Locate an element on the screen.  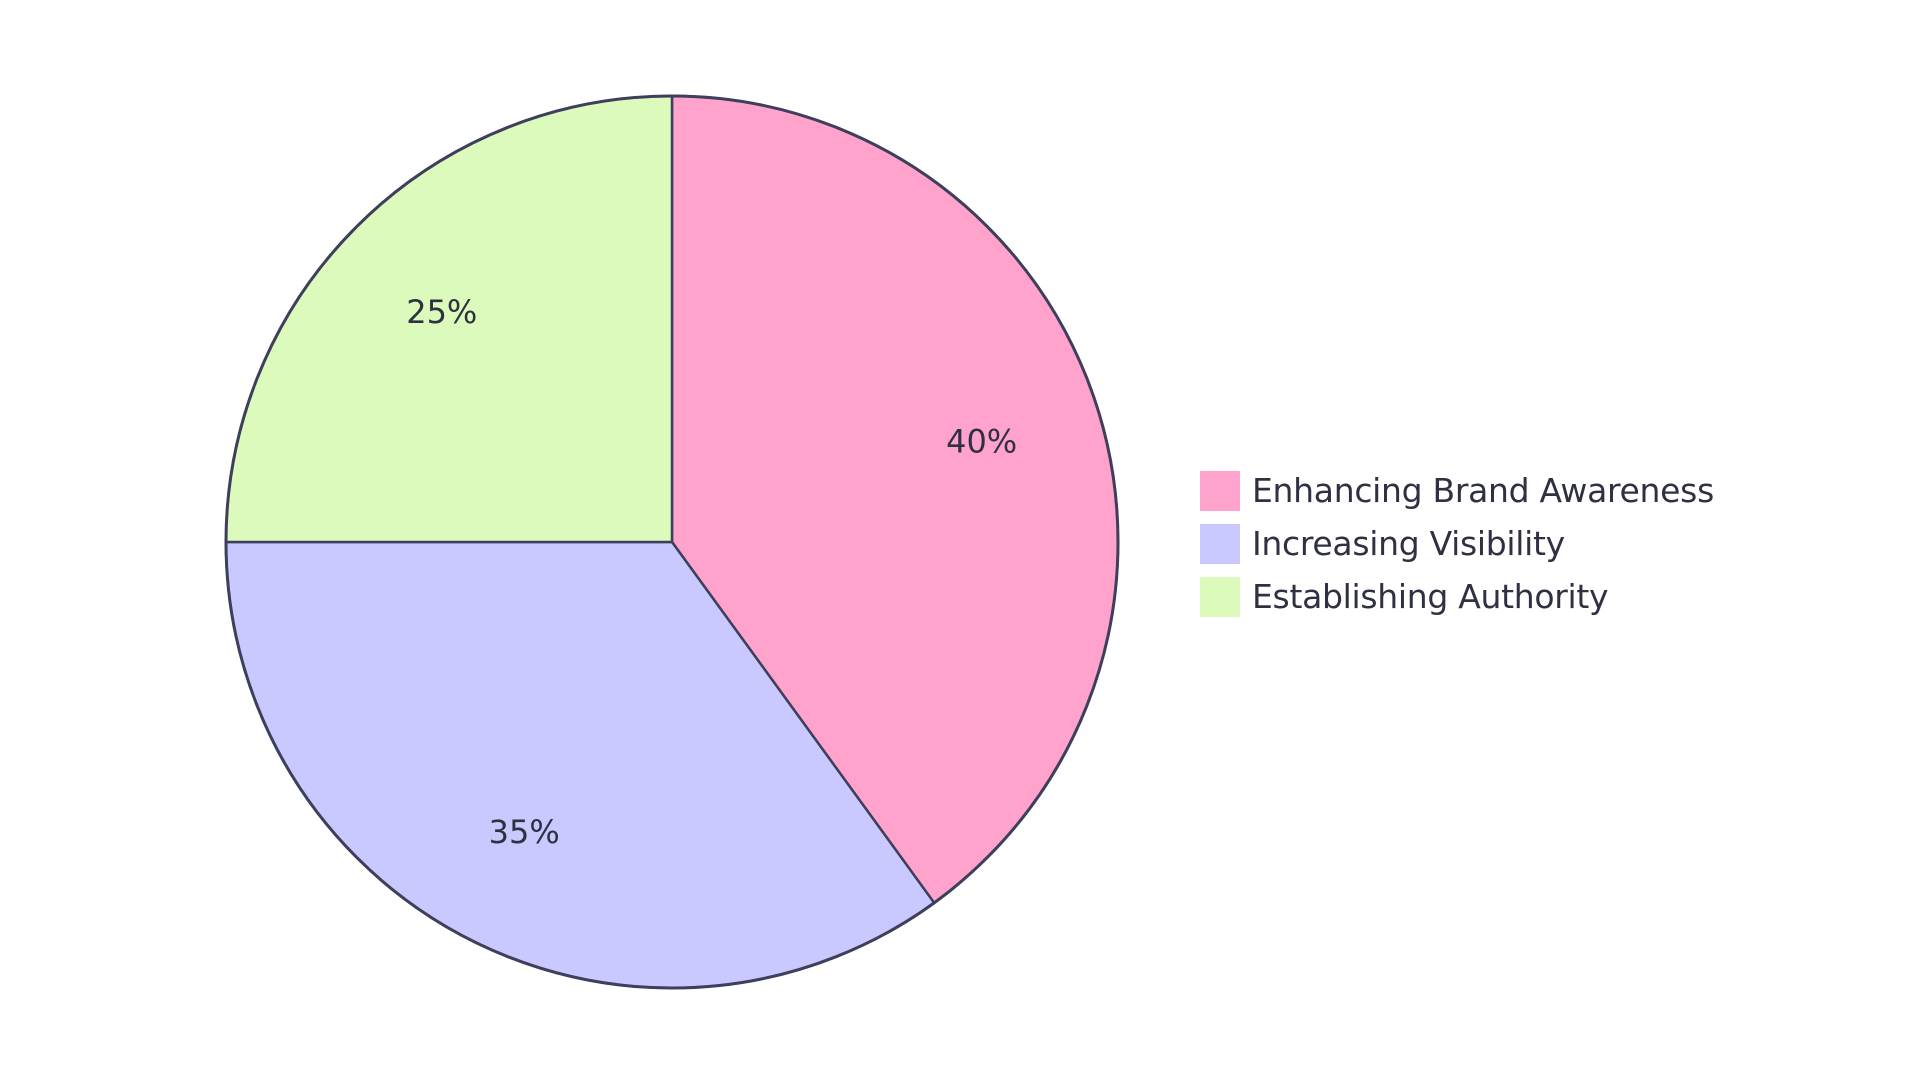
pie-slice-label-establishing-authority: 25% is located at coordinates (441, 312).